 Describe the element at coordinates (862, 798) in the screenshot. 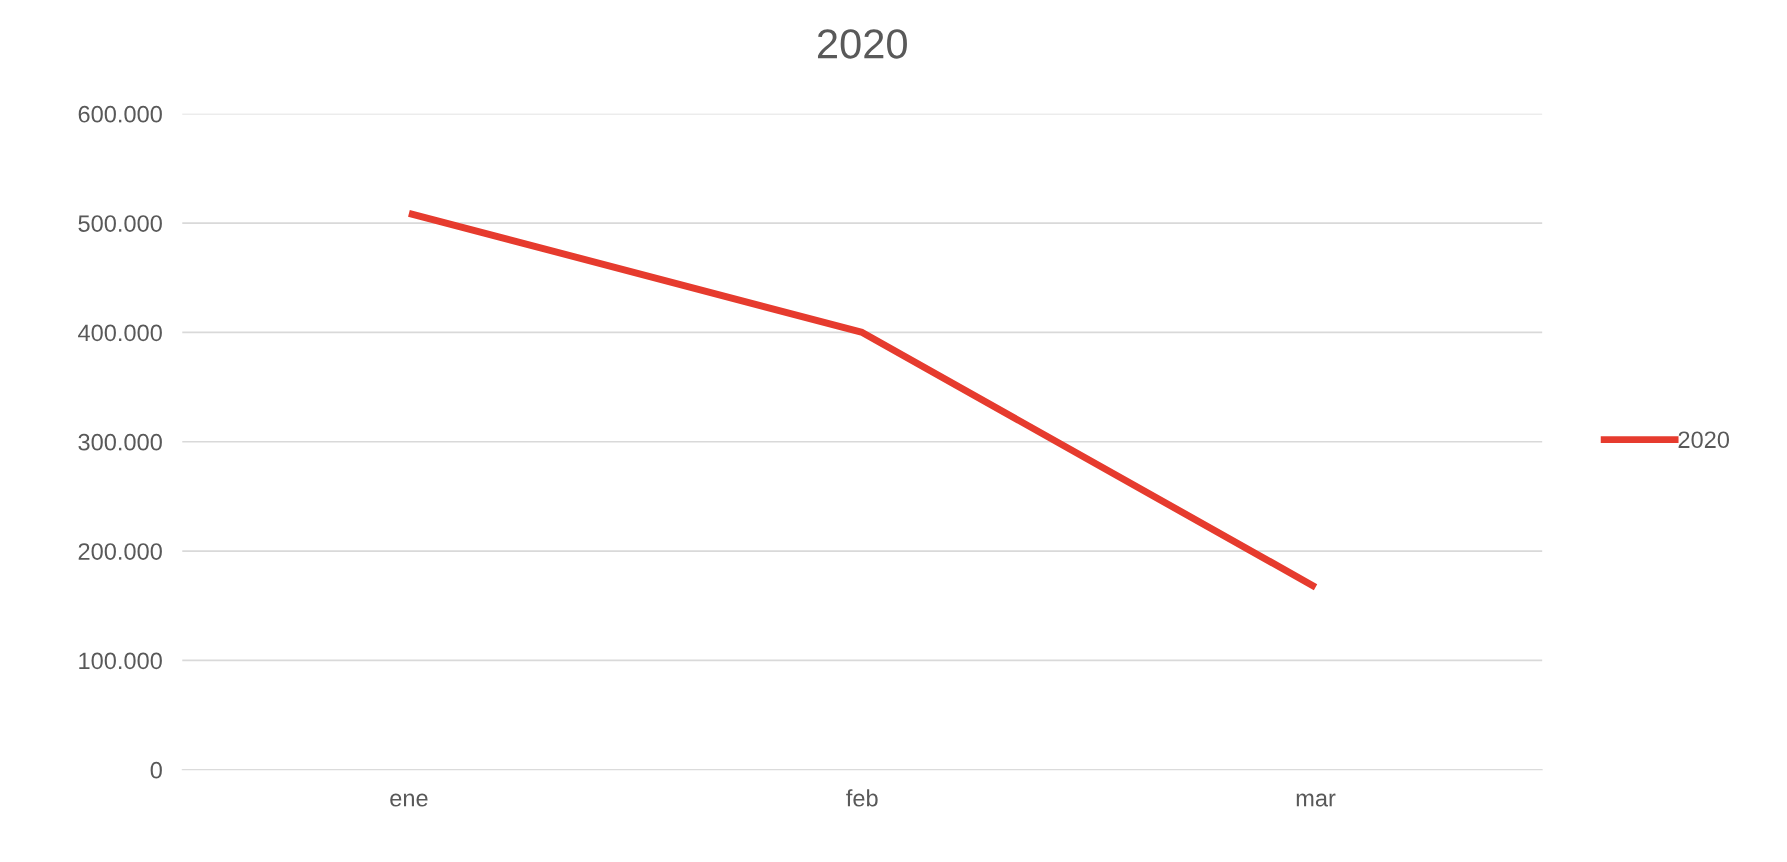

I see `x-tick-label: feb` at that location.